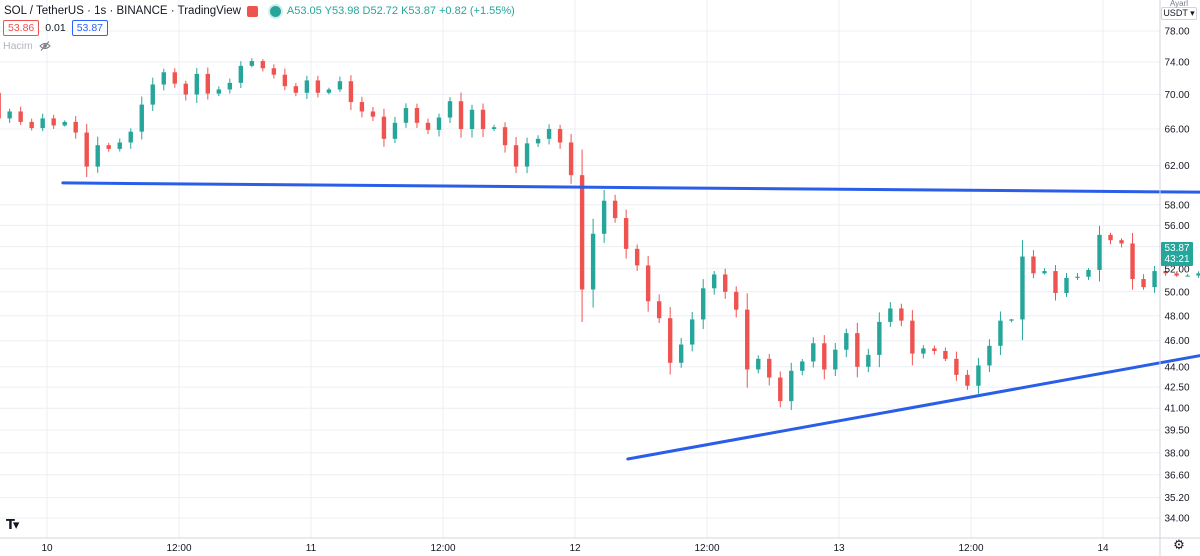 The width and height of the screenshot is (1200, 556). I want to click on y-tick-label: 52.00, so click(1176, 269).